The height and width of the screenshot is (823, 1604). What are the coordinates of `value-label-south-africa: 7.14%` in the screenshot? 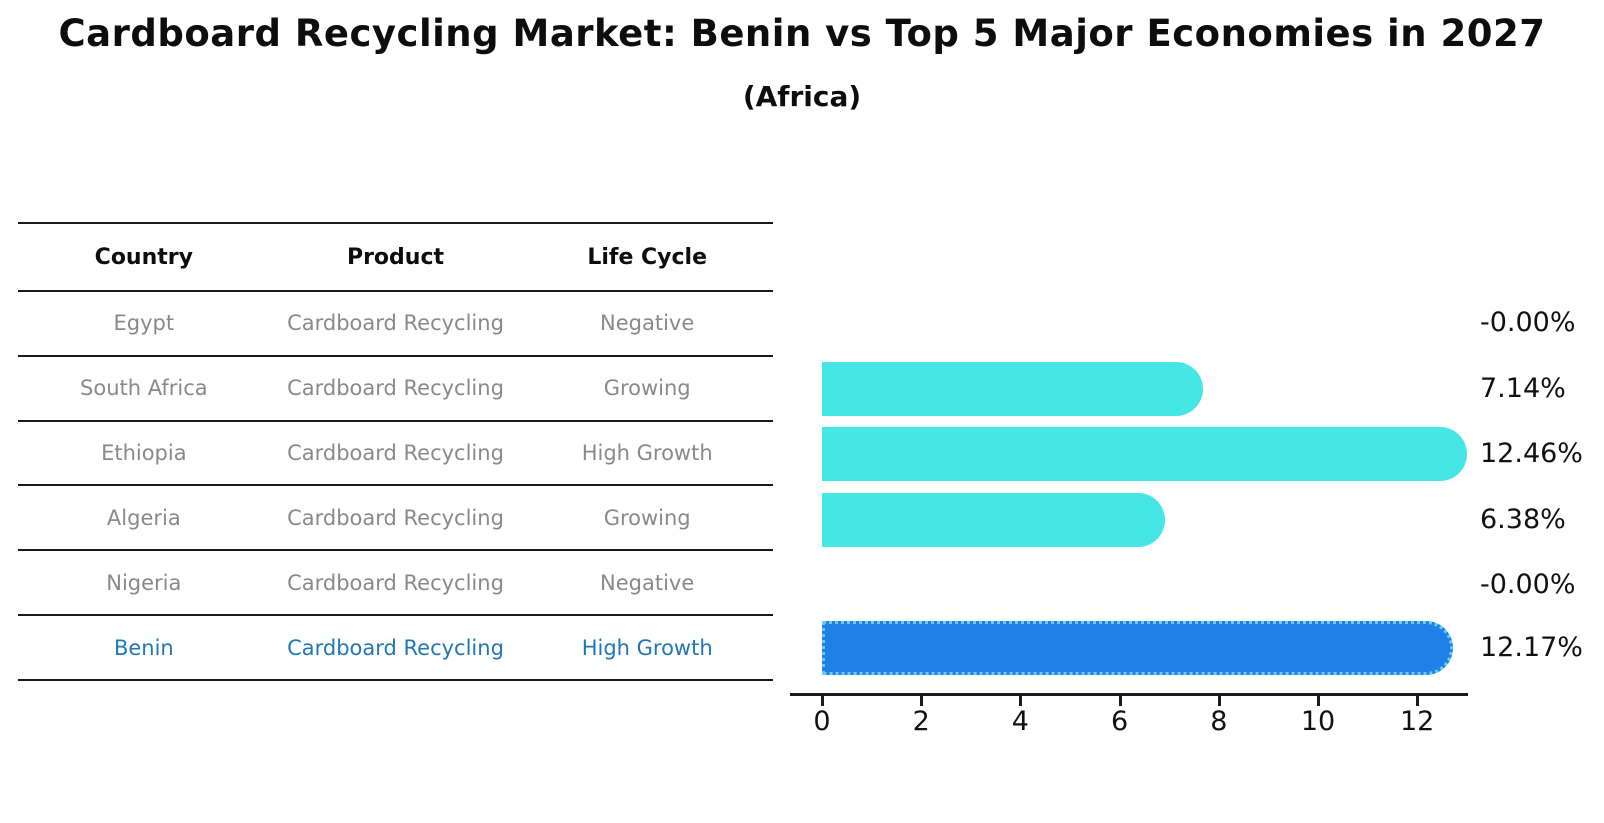 It's located at (1523, 388).